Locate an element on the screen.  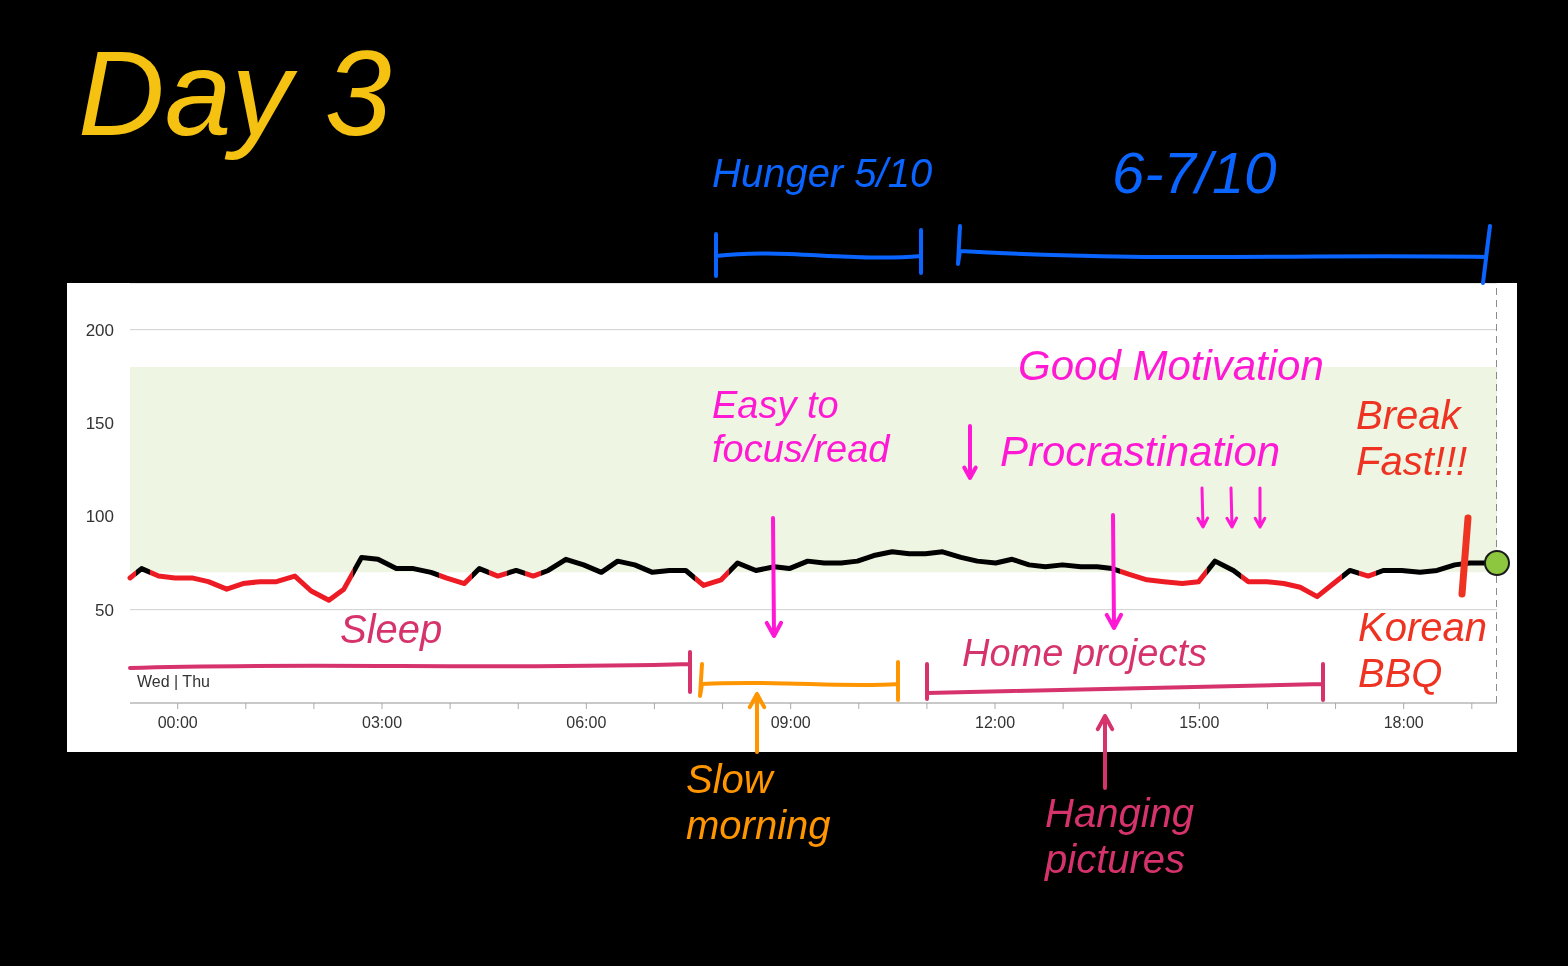
y-tick-label: 50 is located at coordinates (104, 610).